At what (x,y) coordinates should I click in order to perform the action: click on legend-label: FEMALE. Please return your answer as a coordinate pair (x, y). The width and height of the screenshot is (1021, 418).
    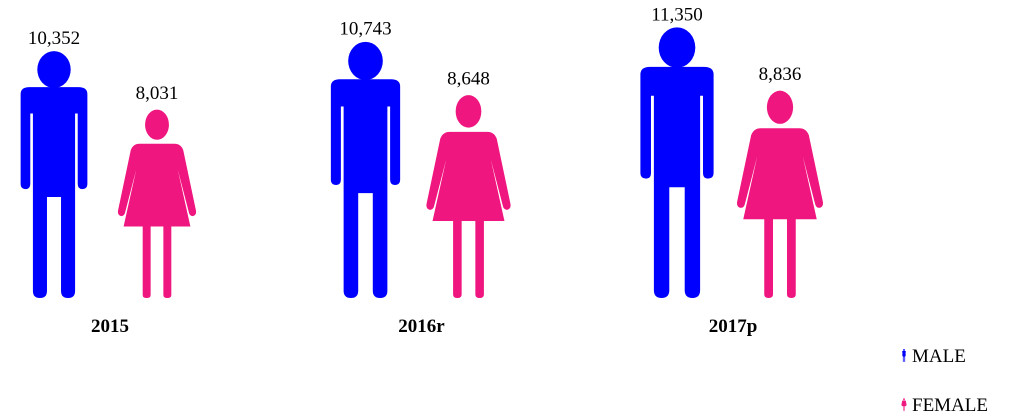
    Looking at the image, I should click on (950, 405).